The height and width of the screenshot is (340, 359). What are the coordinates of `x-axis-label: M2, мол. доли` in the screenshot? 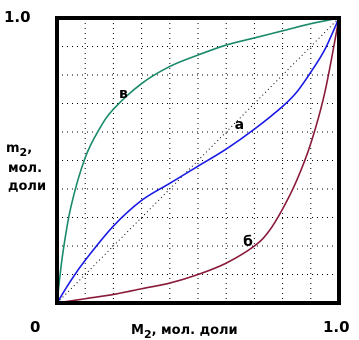 It's located at (184, 331).